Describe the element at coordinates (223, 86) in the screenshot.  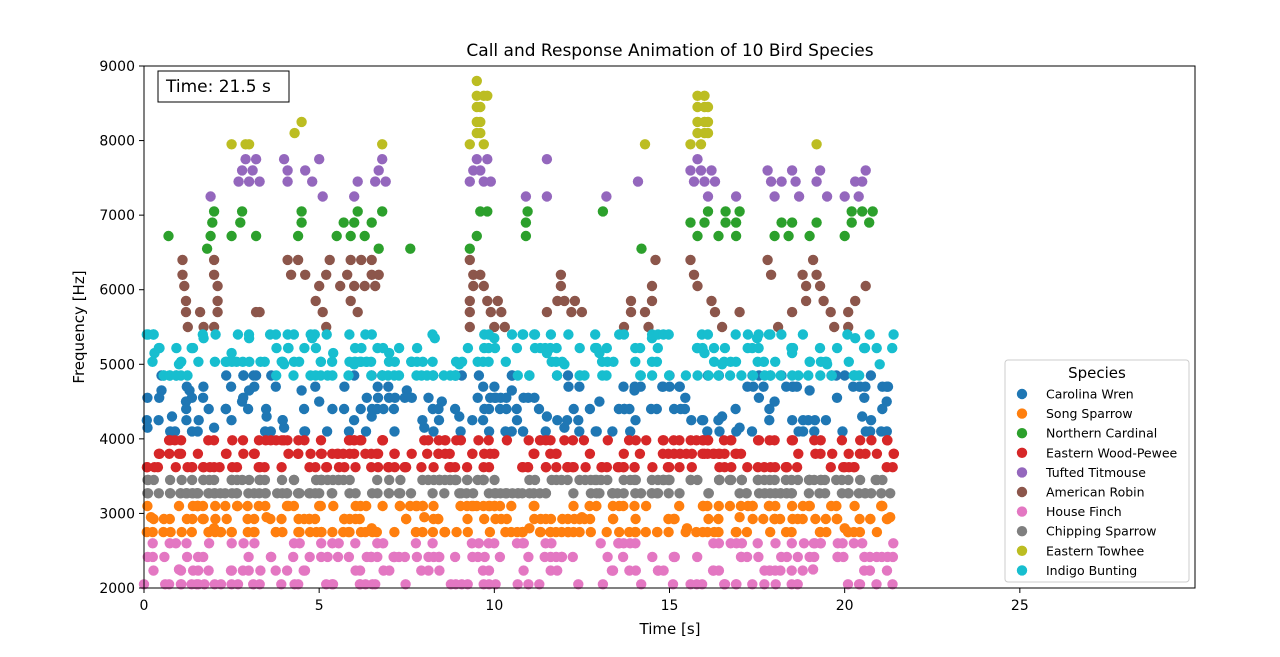
I see `time-box-frame` at that location.